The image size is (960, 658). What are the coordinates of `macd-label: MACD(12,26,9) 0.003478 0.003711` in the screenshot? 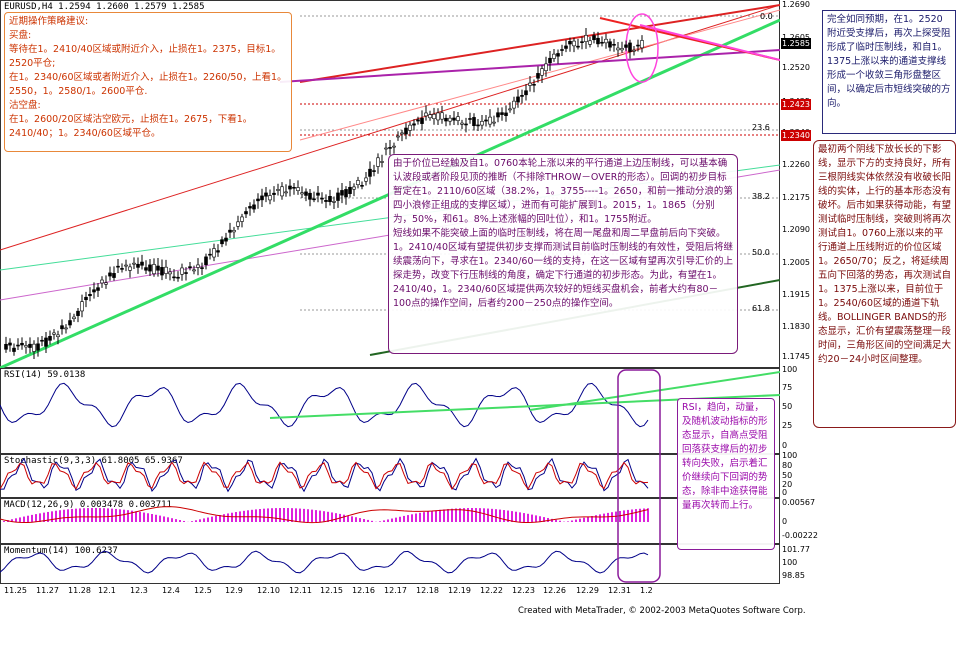 It's located at (88, 505).